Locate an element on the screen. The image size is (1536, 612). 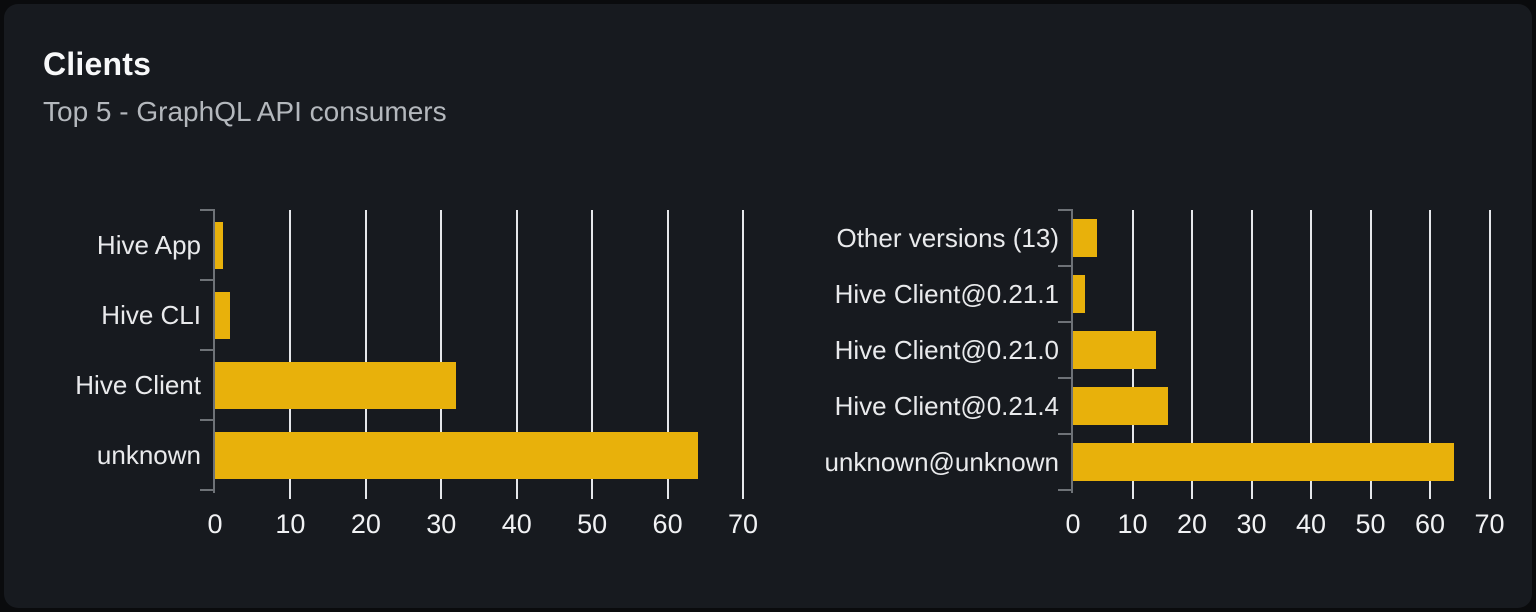
category-label: Hive CLI is located at coordinates (151, 315).